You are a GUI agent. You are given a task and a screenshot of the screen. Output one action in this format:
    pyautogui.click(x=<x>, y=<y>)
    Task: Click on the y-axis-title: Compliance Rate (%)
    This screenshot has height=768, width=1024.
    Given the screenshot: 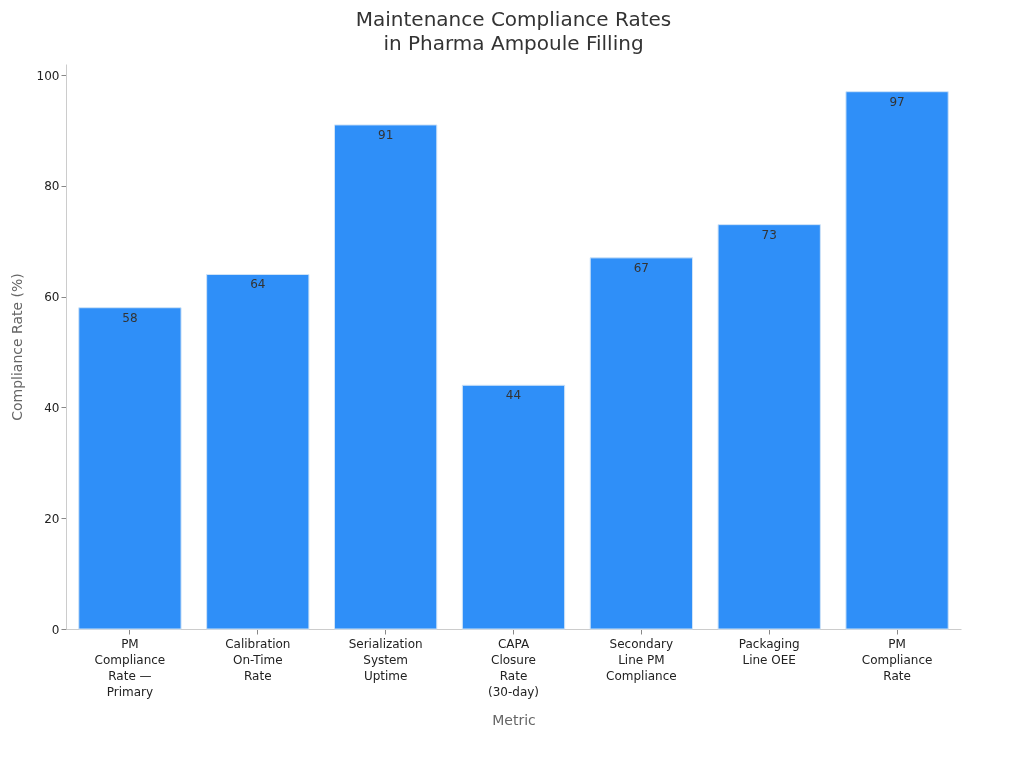 What is the action you would take?
    pyautogui.click(x=16, y=347)
    